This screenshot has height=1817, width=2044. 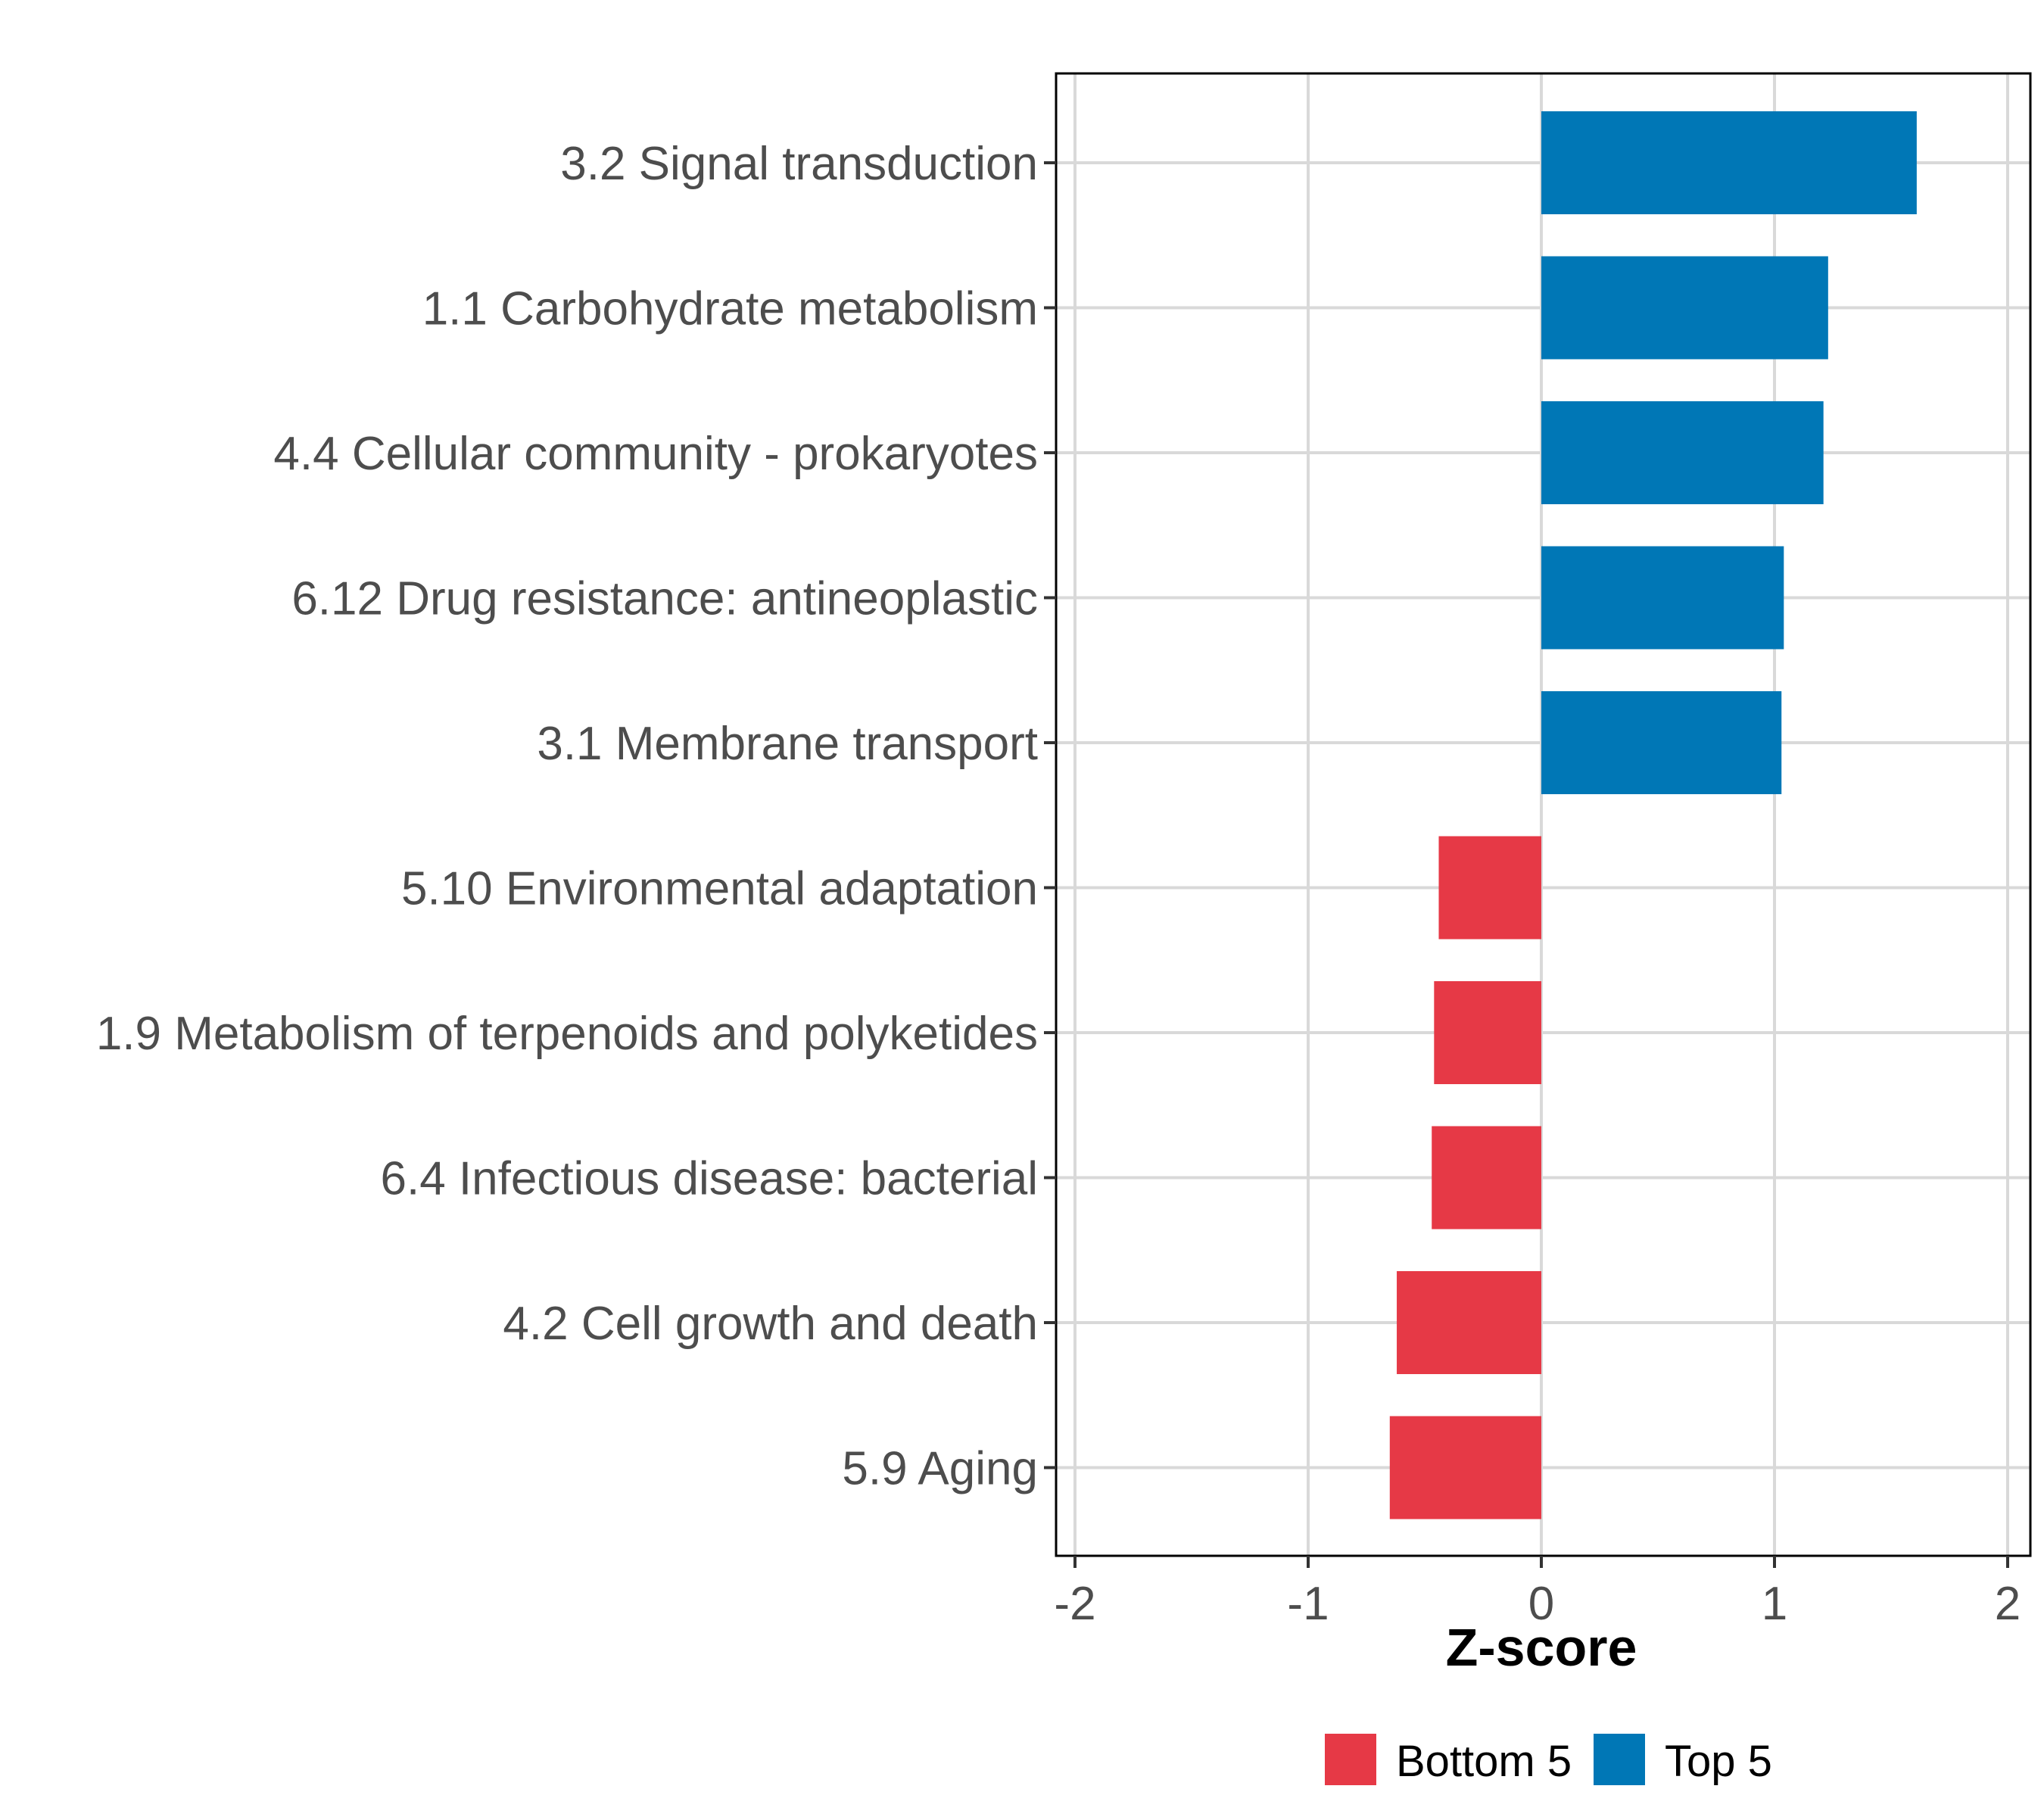 What do you see at coordinates (1718, 1761) in the screenshot?
I see `legend-label: Top 5` at bounding box center [1718, 1761].